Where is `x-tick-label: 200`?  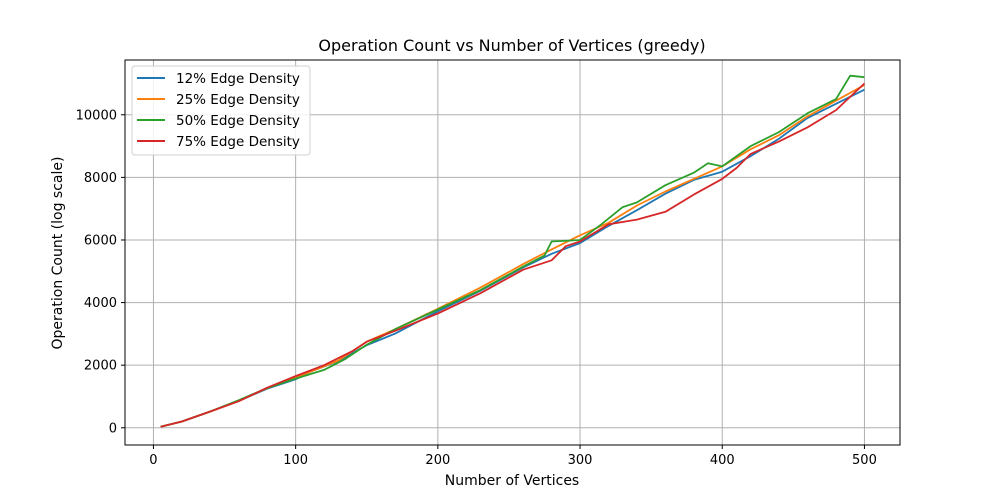
x-tick-label: 200 is located at coordinates (437, 460).